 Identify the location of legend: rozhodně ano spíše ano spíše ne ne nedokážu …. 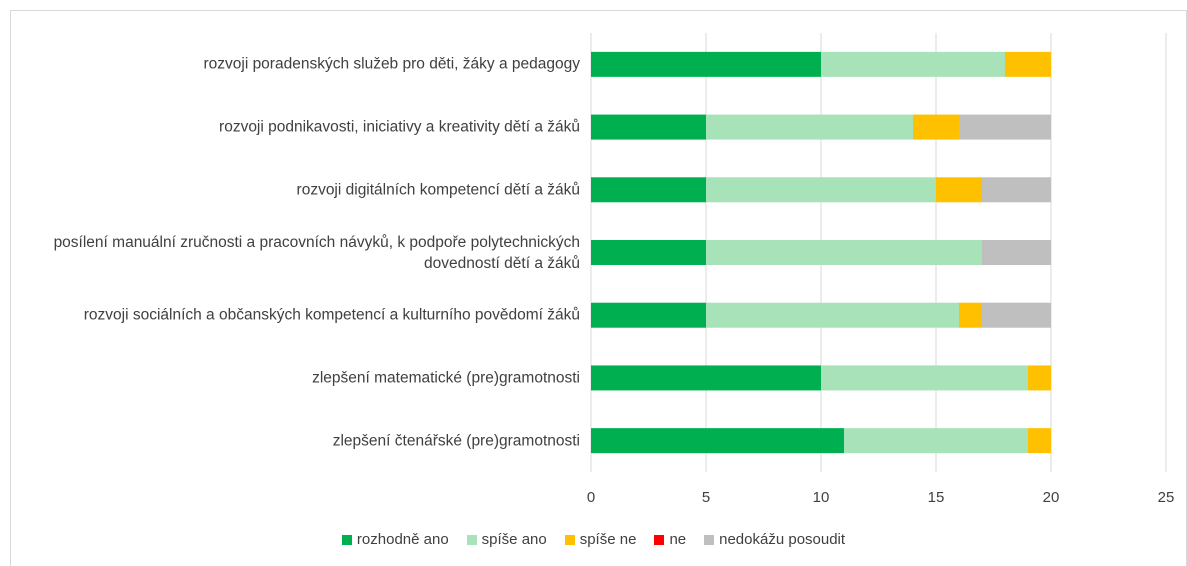
(593, 539).